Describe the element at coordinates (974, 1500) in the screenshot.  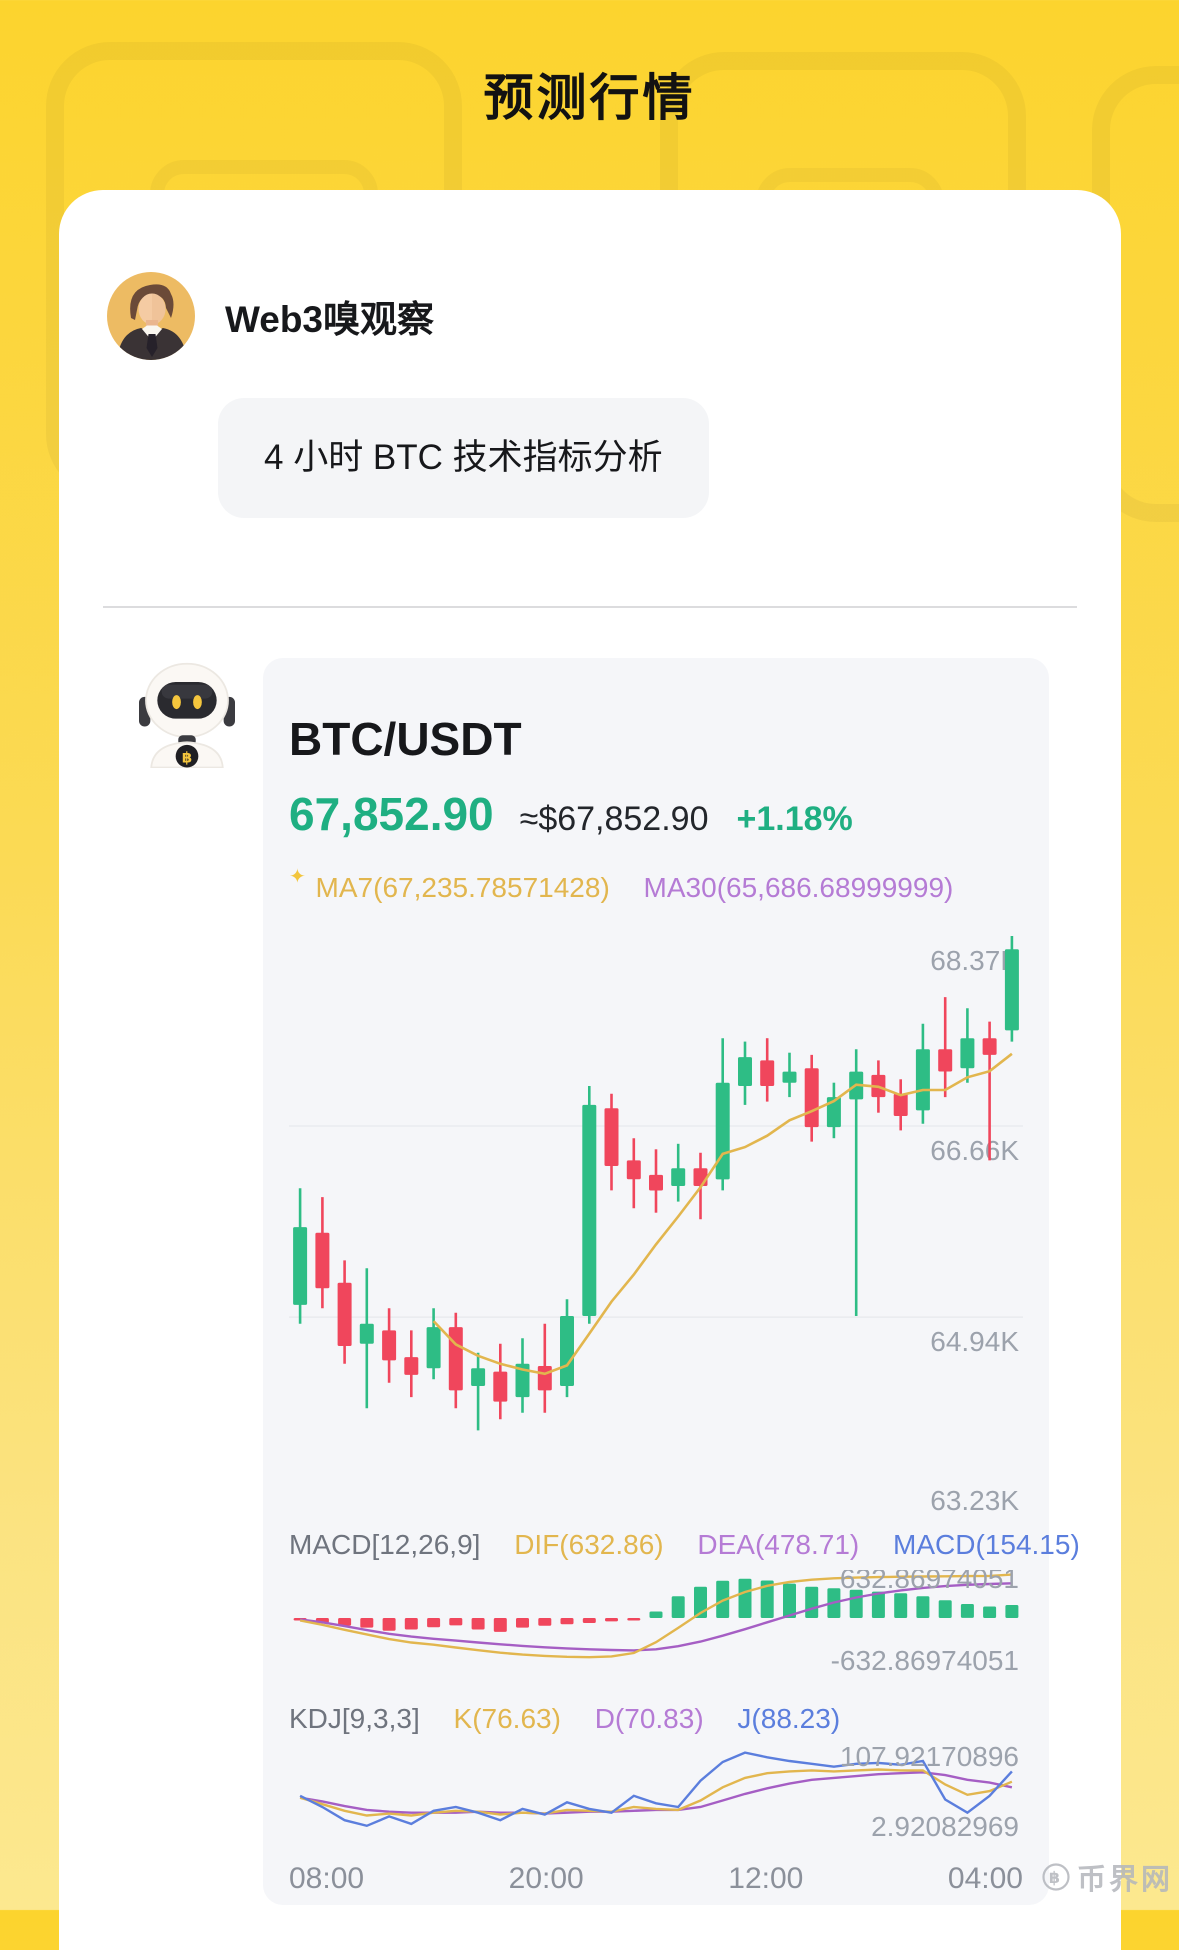
I see `svg-text: 63.23K` at that location.